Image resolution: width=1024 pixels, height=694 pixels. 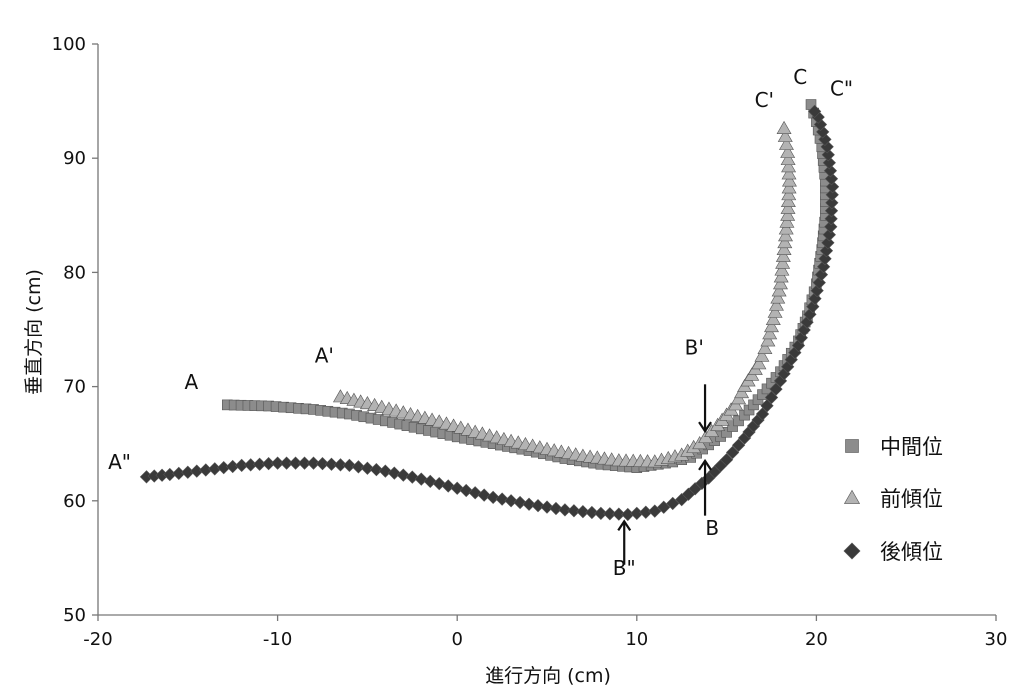 I want to click on point-annotation: A", so click(x=119, y=462).